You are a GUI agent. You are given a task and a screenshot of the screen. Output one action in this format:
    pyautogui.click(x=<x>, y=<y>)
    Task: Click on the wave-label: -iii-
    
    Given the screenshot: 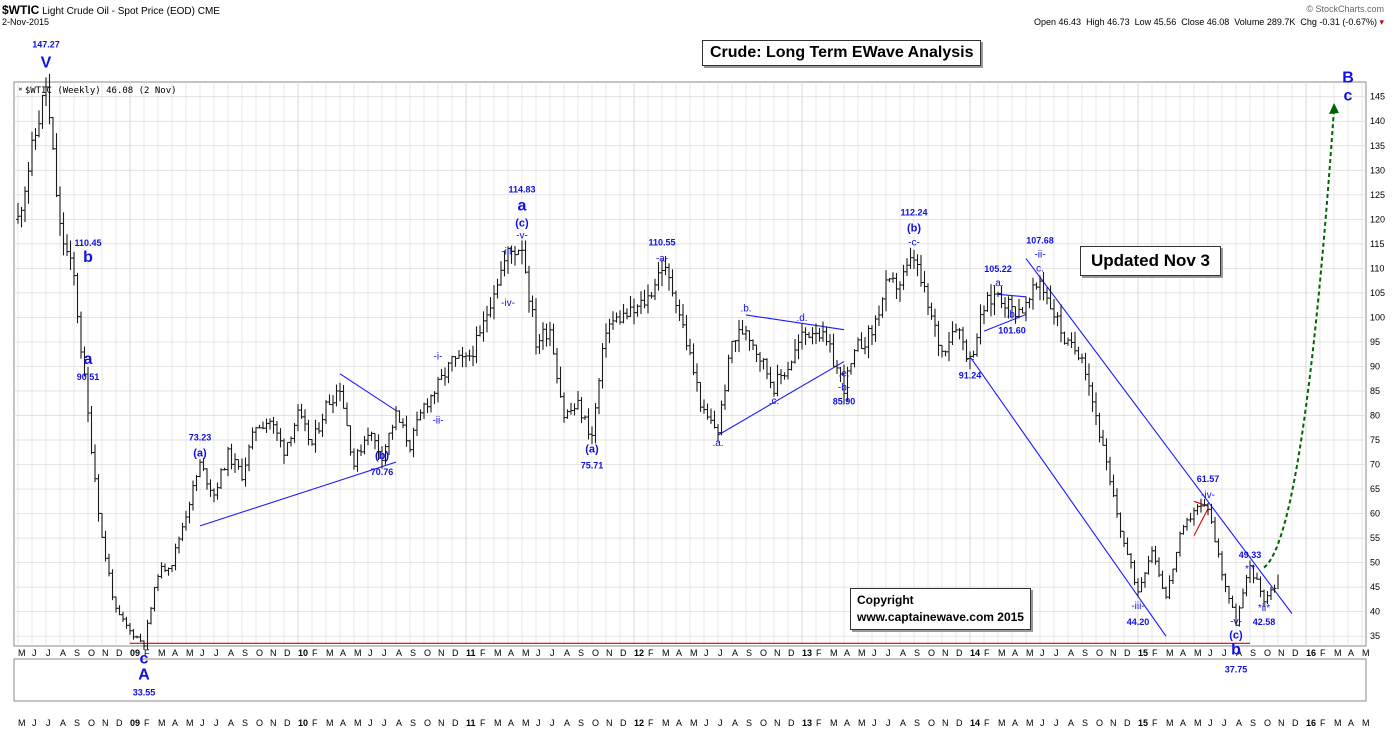 What is the action you would take?
    pyautogui.click(x=1137, y=606)
    